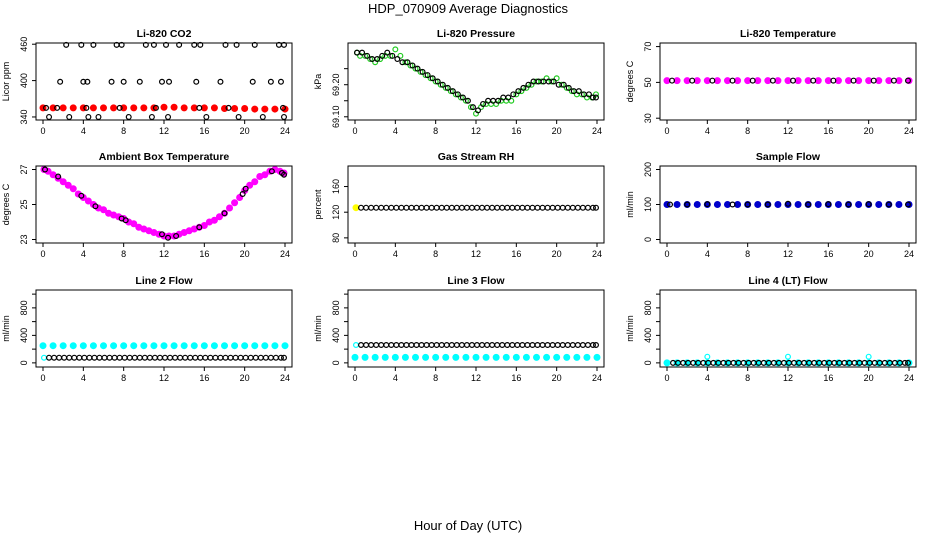  What do you see at coordinates (648, 47) in the screenshot?
I see `y-tick-label: 70` at bounding box center [648, 47].